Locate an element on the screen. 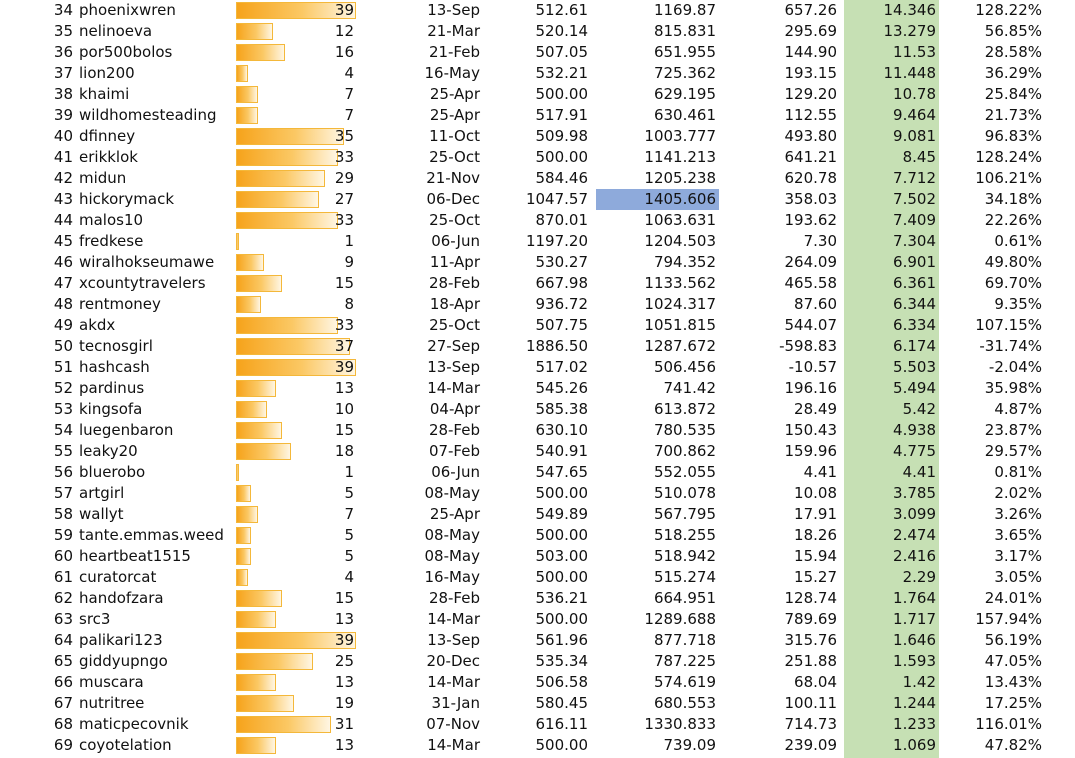 Image resolution: width=1075 pixels, height=758 pixels. username-cell: hashcash is located at coordinates (114, 367).